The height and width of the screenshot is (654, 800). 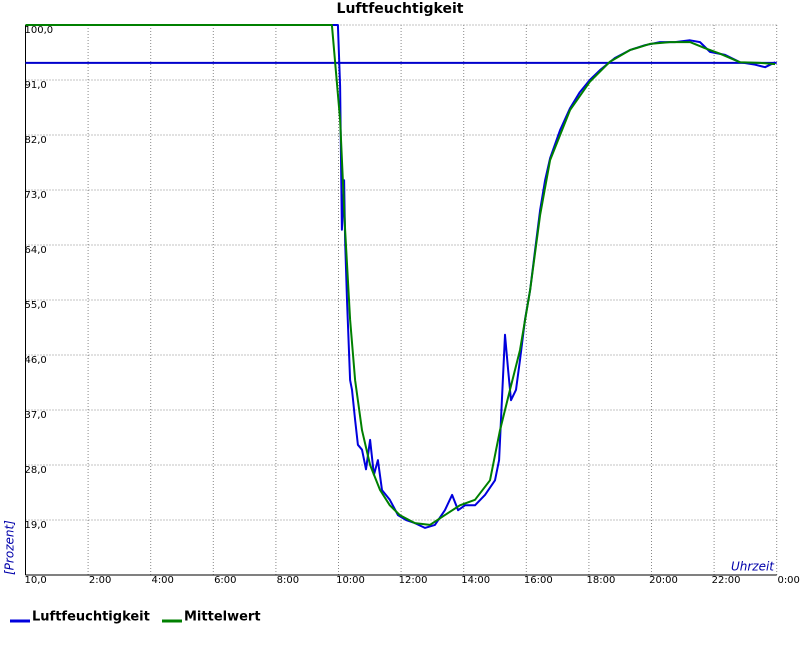 What do you see at coordinates (91, 617) in the screenshot?
I see `legend-label: Luftfeuchtigkeit` at bounding box center [91, 617].